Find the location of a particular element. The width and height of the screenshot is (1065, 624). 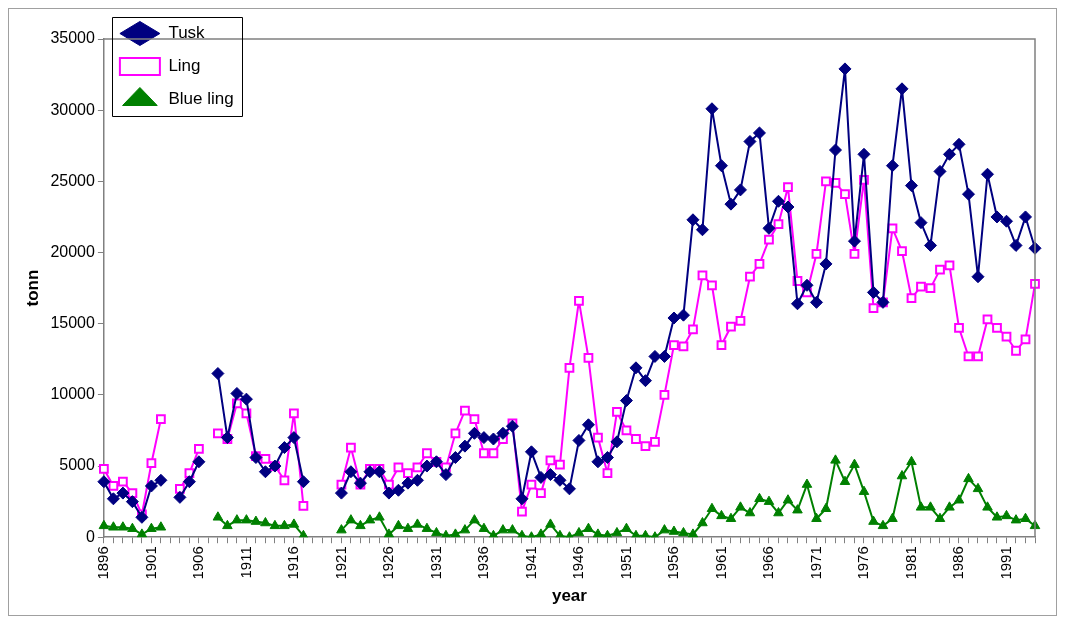

x-tick-label: 1911 is located at coordinates (245, 562).